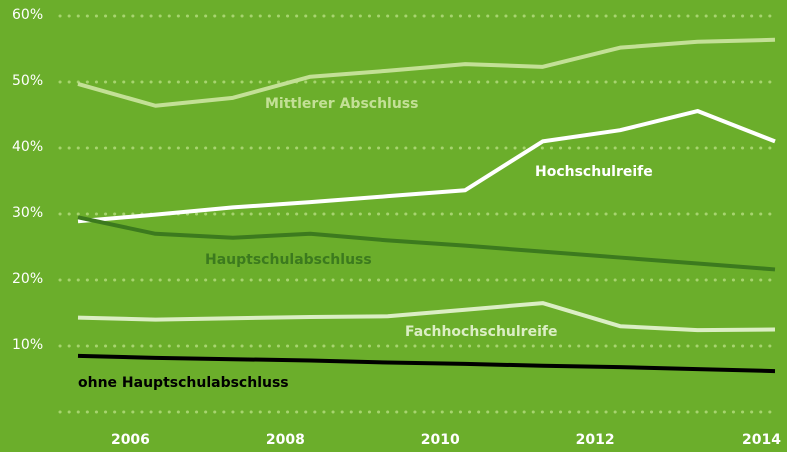 This screenshot has height=452, width=787. Describe the element at coordinates (288, 260) in the screenshot. I see `series-label: Hauptschulabschluss` at that location.